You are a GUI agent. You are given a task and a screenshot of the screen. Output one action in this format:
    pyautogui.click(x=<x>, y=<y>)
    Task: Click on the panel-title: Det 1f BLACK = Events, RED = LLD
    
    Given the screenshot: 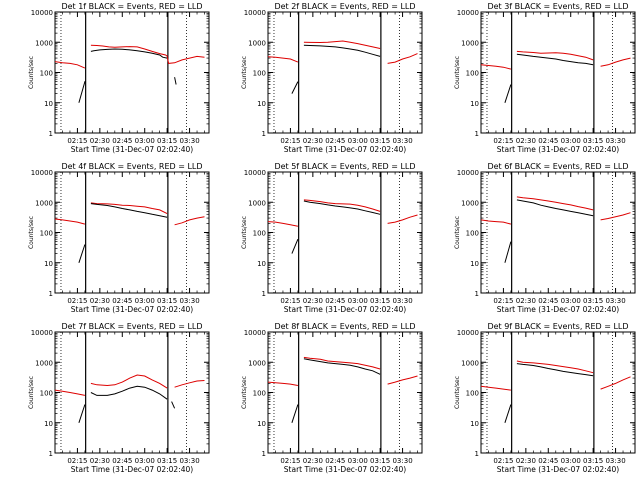 What is the action you would take?
    pyautogui.click(x=131, y=6)
    